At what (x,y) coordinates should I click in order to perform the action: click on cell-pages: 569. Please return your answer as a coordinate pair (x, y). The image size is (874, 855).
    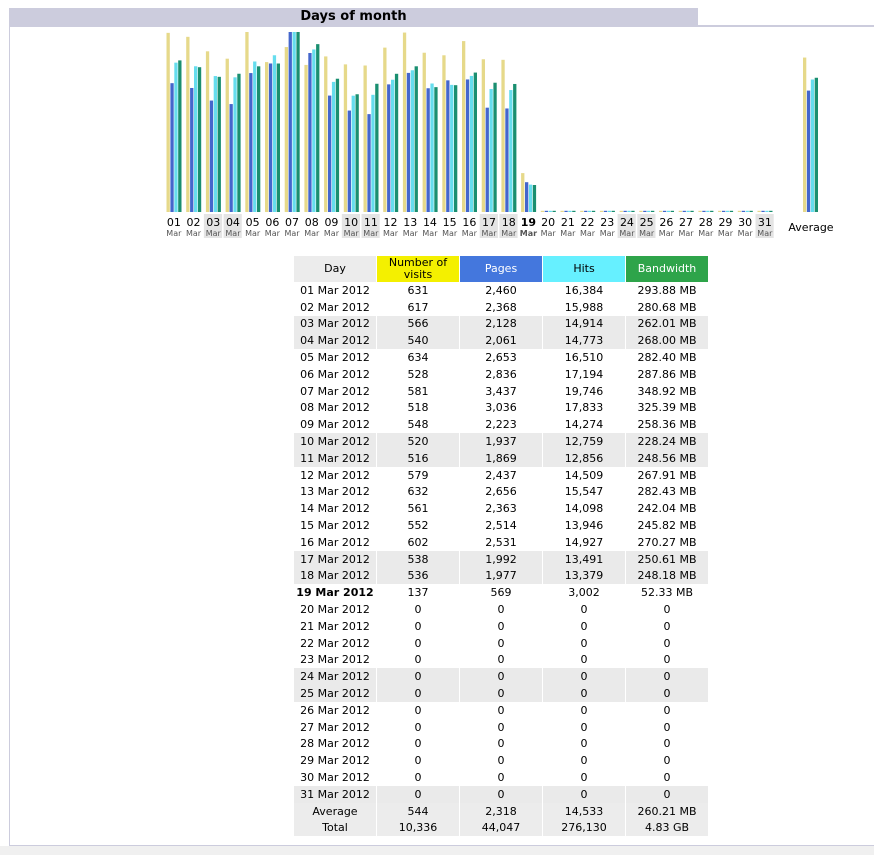
    Looking at the image, I should click on (501, 593).